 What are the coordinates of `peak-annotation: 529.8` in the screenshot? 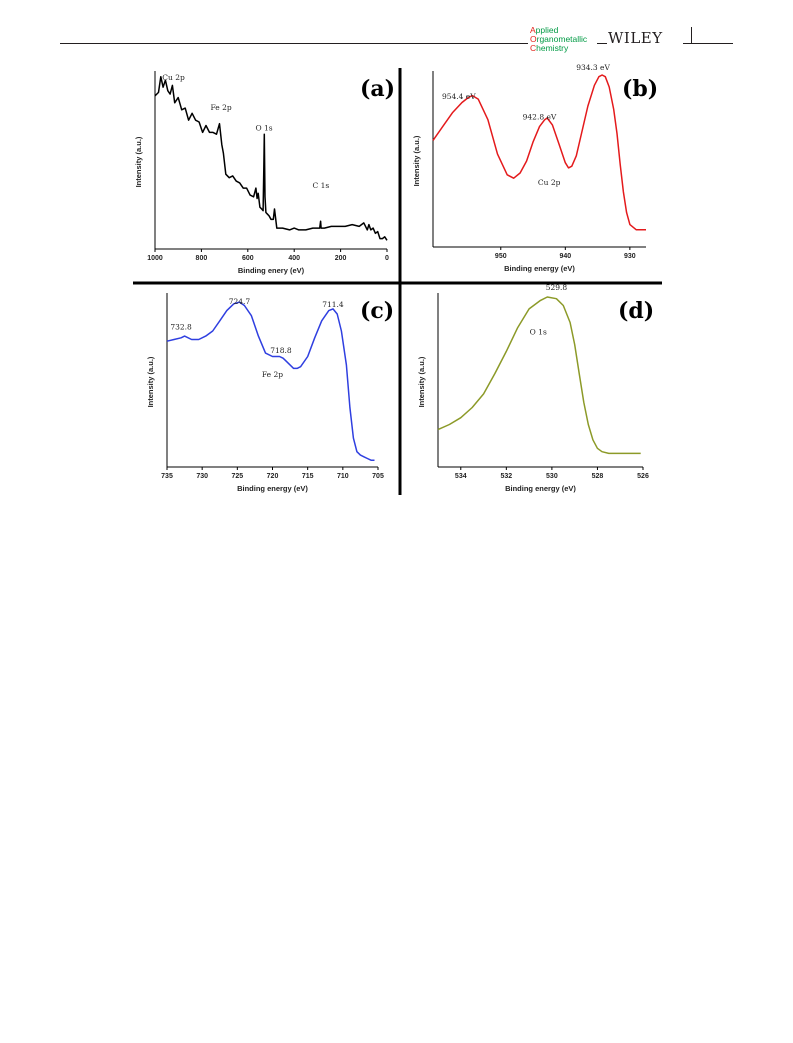 It's located at (557, 287).